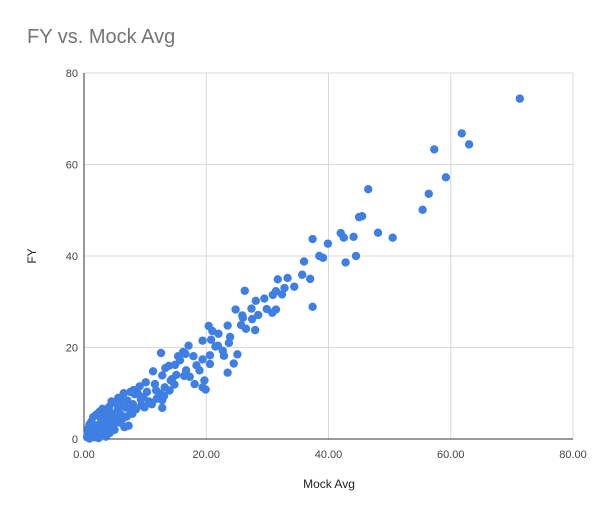 This screenshot has width=600, height=517. What do you see at coordinates (72, 349) in the screenshot?
I see `y-tick-label: 20` at bounding box center [72, 349].